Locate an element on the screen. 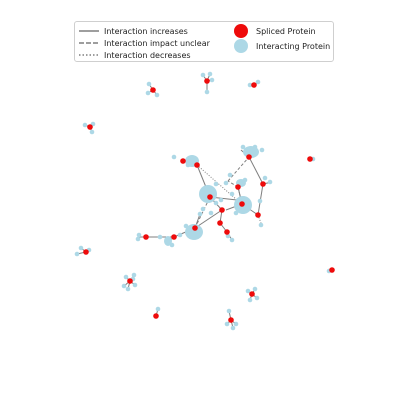 Image resolution: width=400 pixels, height=400 pixels. spliced-dot-icon is located at coordinates (241, 31).